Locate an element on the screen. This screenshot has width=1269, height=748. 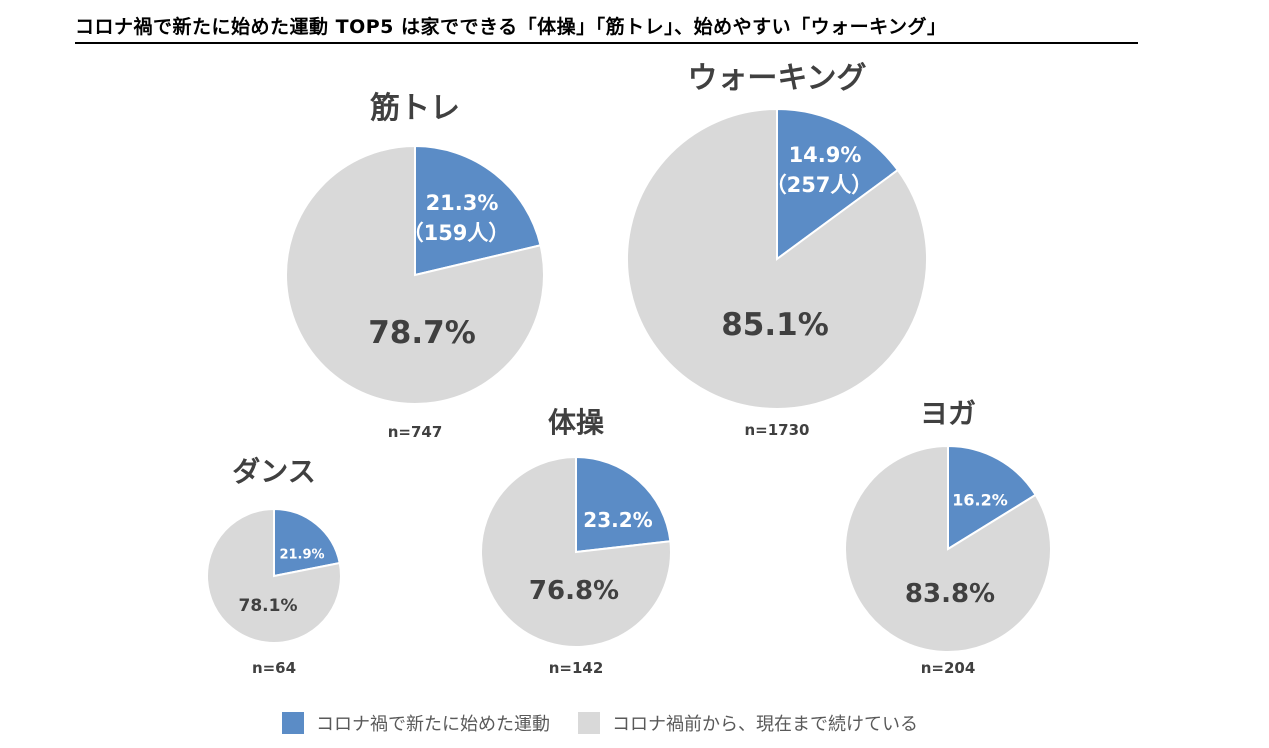
legend-swatch-continued is located at coordinates (589, 723).